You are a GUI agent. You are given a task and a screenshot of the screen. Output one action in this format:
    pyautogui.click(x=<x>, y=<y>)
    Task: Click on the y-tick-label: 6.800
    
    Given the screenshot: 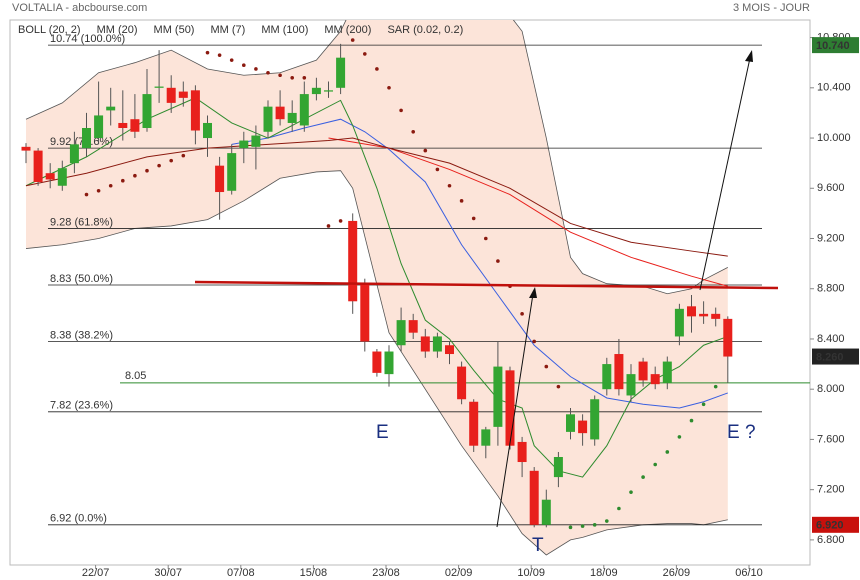 What is the action you would take?
    pyautogui.click(x=831, y=540)
    